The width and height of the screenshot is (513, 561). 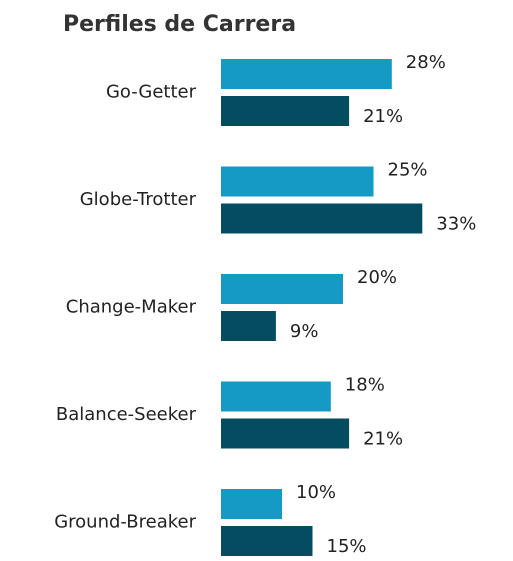 I want to click on value-label: 25%, so click(x=408, y=170).